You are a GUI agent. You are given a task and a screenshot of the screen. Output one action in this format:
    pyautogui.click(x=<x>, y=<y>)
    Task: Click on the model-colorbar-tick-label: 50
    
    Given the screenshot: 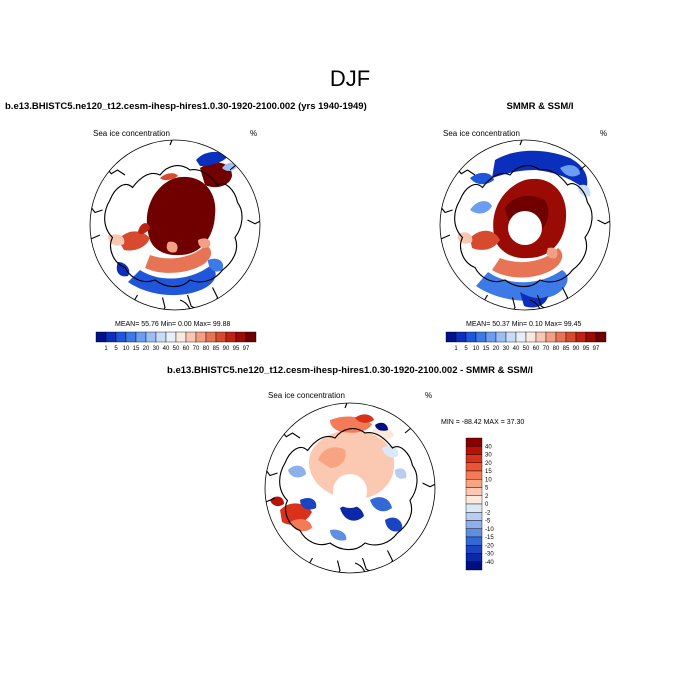 What is the action you would take?
    pyautogui.click(x=176, y=349)
    